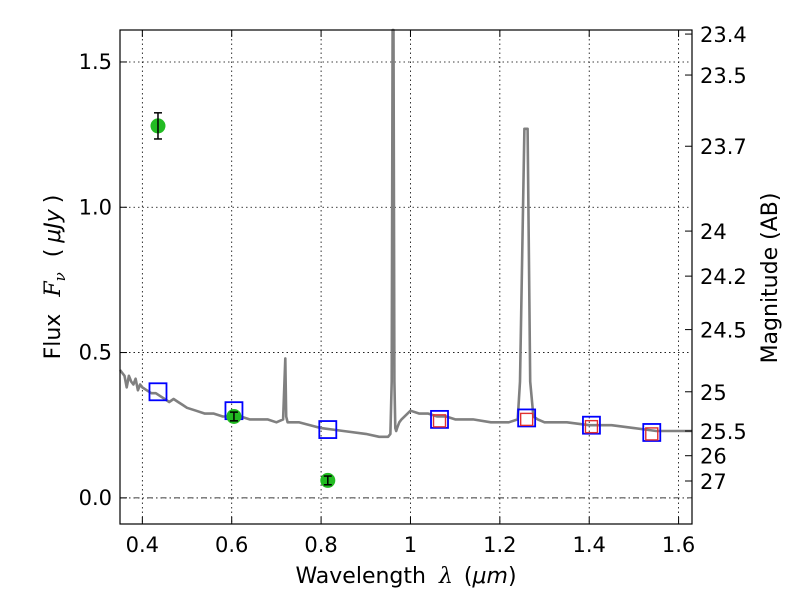  Describe the element at coordinates (95, 353) in the screenshot. I see `y-tick-label: 0.5` at that location.